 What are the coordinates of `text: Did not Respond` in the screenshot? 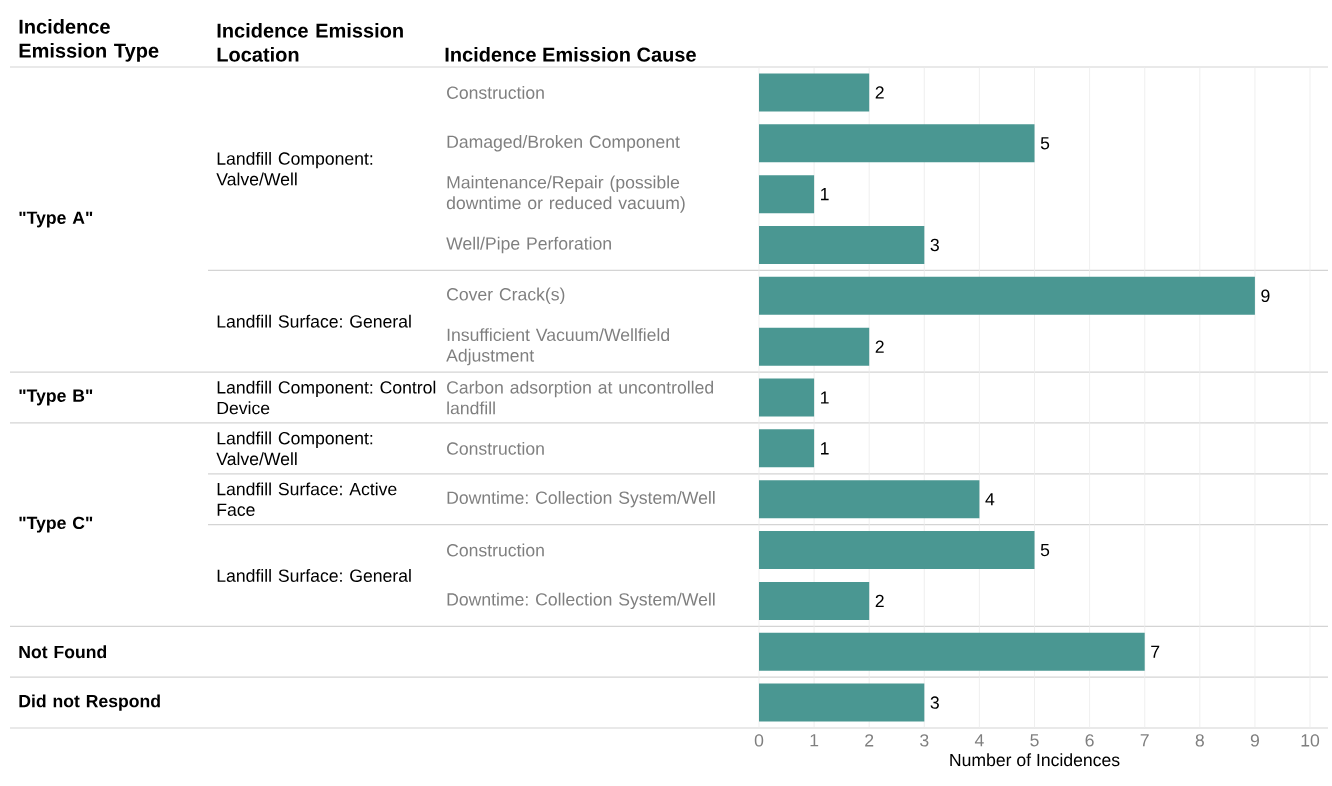 It's located at (89, 702).